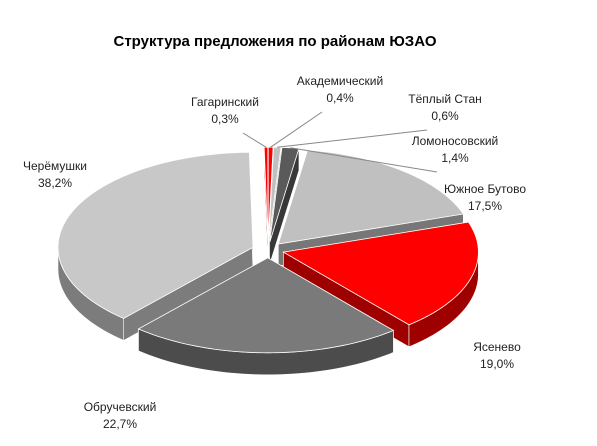  I want to click on slice-label: Обручевский, so click(120, 407).